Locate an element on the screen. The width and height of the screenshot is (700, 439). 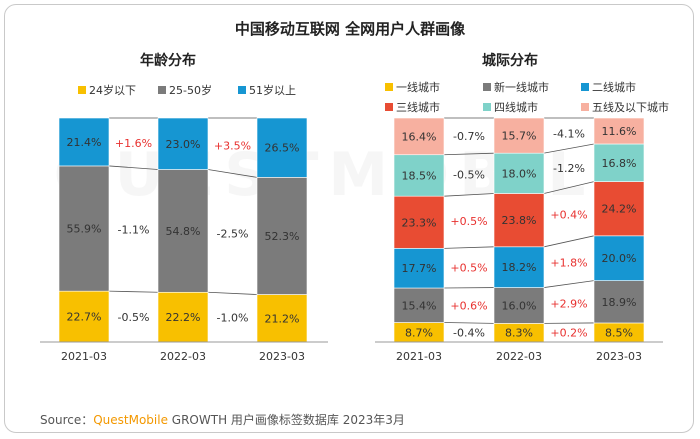
change-label: -1.2% is located at coordinates (569, 168).